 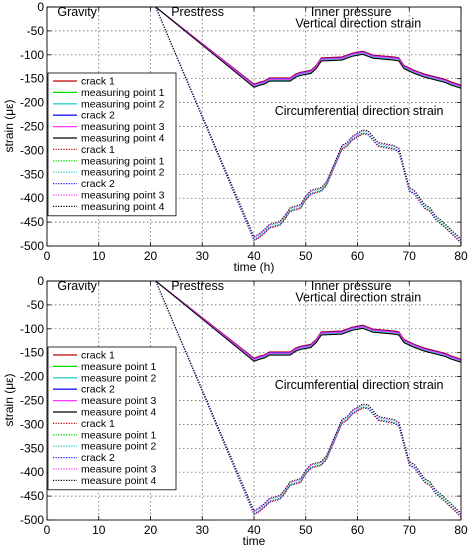 What do you see at coordinates (254, 541) in the screenshot?
I see `x-axis-label: time` at bounding box center [254, 541].